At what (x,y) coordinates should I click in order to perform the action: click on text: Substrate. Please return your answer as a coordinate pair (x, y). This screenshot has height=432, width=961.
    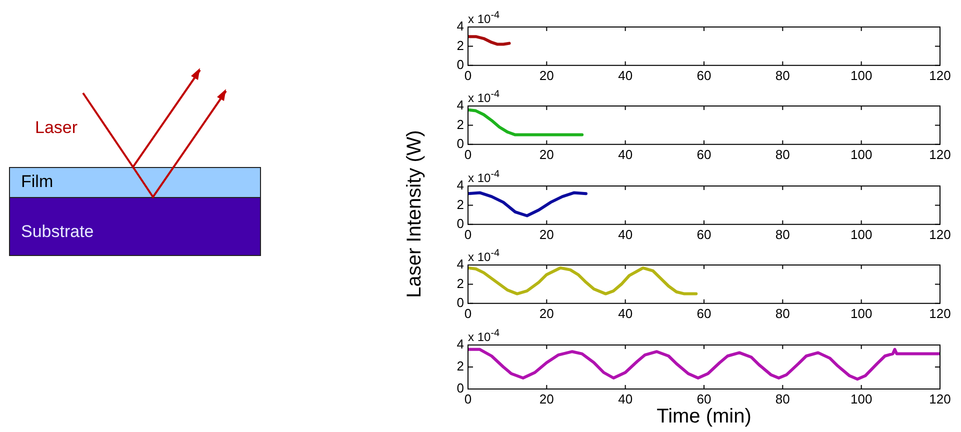
    Looking at the image, I should click on (57, 232).